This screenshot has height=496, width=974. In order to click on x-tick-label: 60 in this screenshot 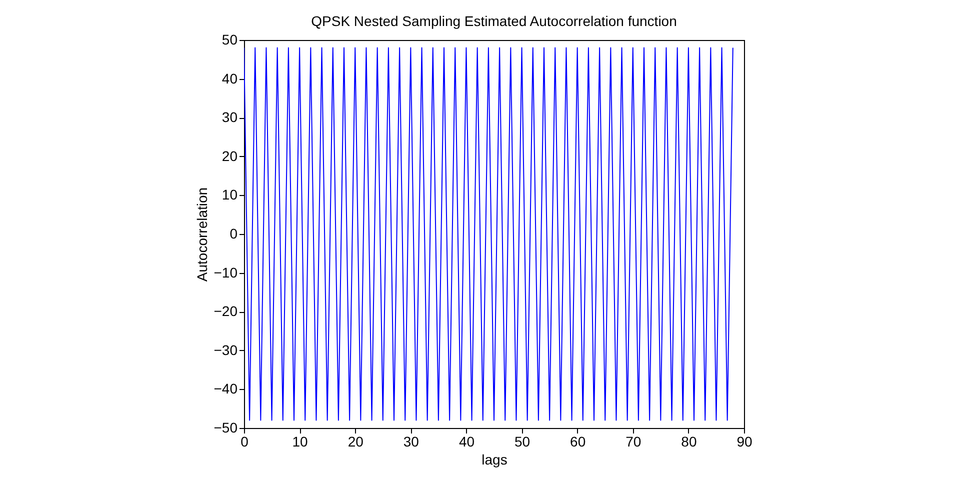, I will do `click(578, 442)`.